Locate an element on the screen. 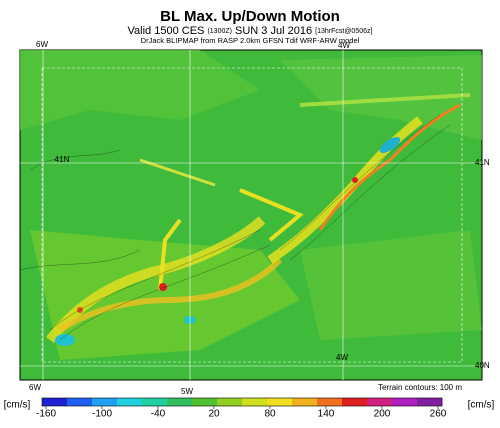  subtitle-part: Valid 1500 CES is located at coordinates (166, 31).